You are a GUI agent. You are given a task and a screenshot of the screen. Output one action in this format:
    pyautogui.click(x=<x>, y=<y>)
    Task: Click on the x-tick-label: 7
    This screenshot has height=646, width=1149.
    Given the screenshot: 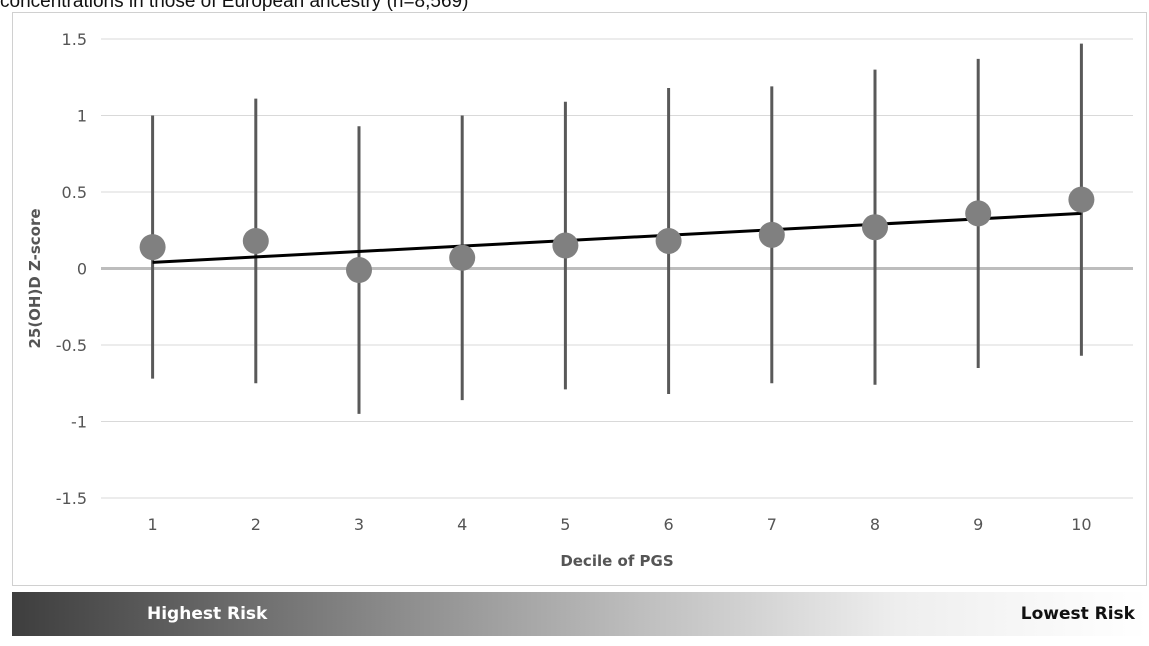 What is the action you would take?
    pyautogui.click(x=772, y=524)
    